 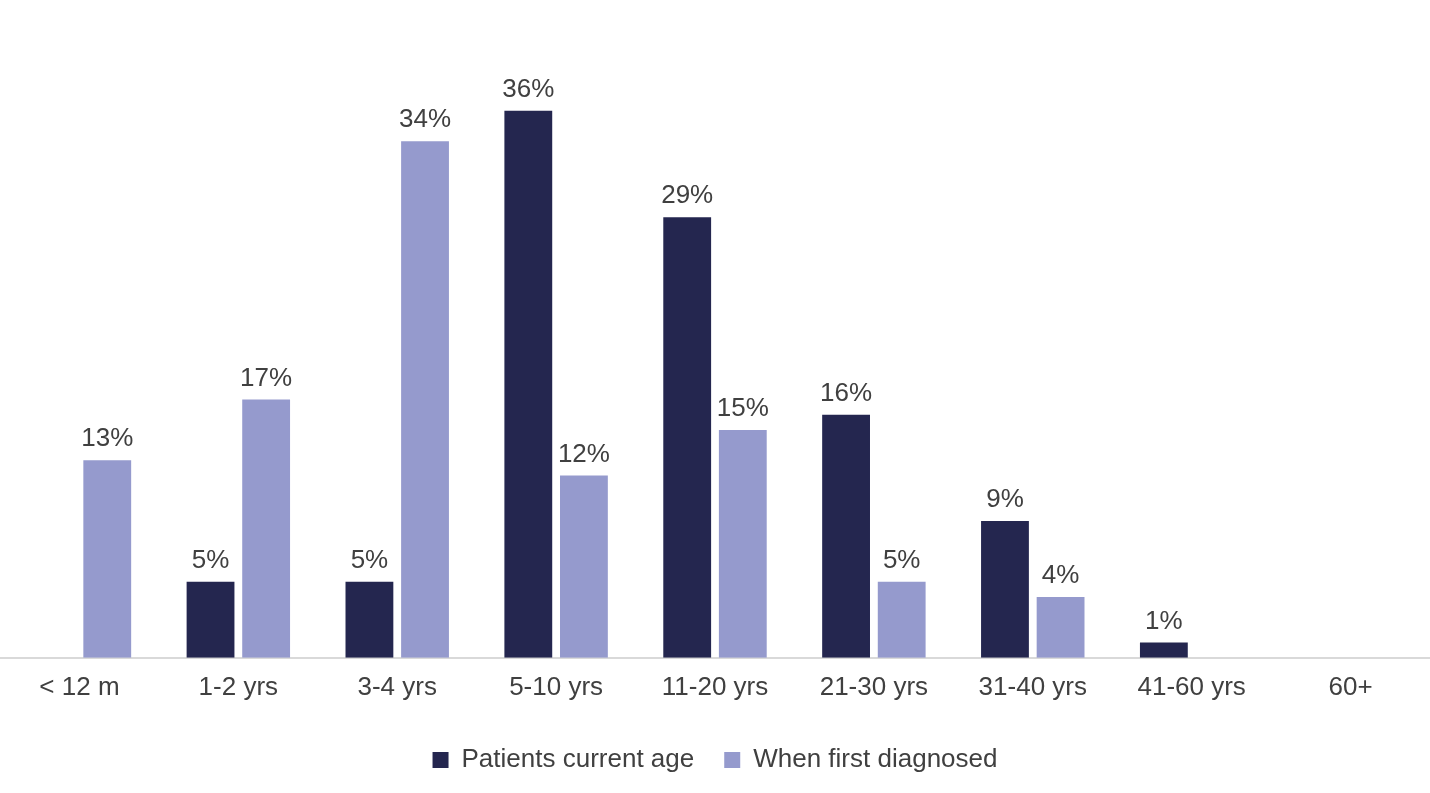 What do you see at coordinates (583, 452) in the screenshot?
I see `data-label: 12%` at bounding box center [583, 452].